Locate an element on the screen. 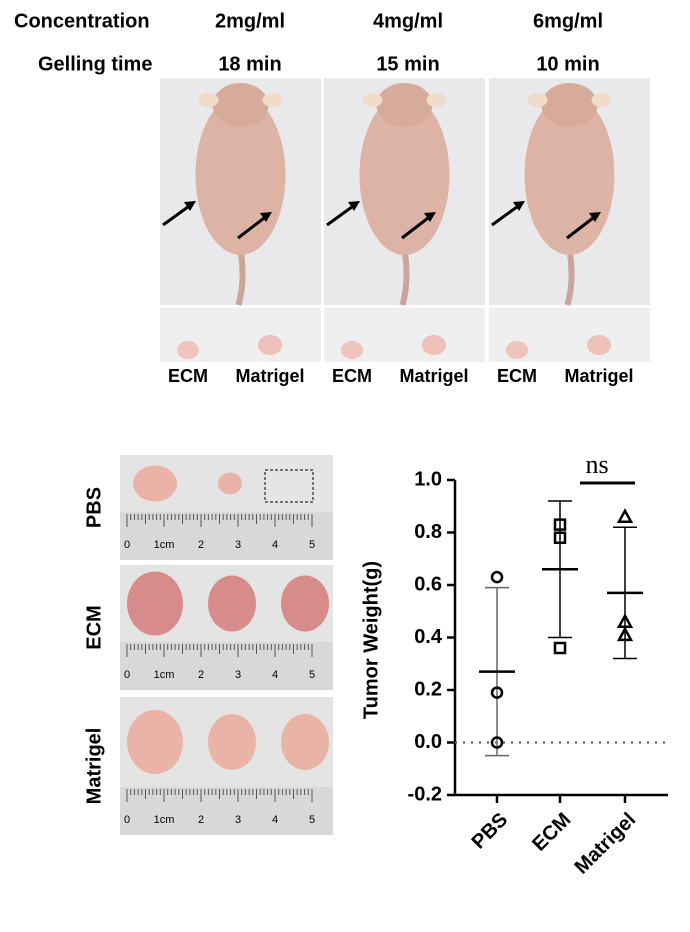 The width and height of the screenshot is (690, 932). y-tick-label: -0.2 is located at coordinates (425, 794).